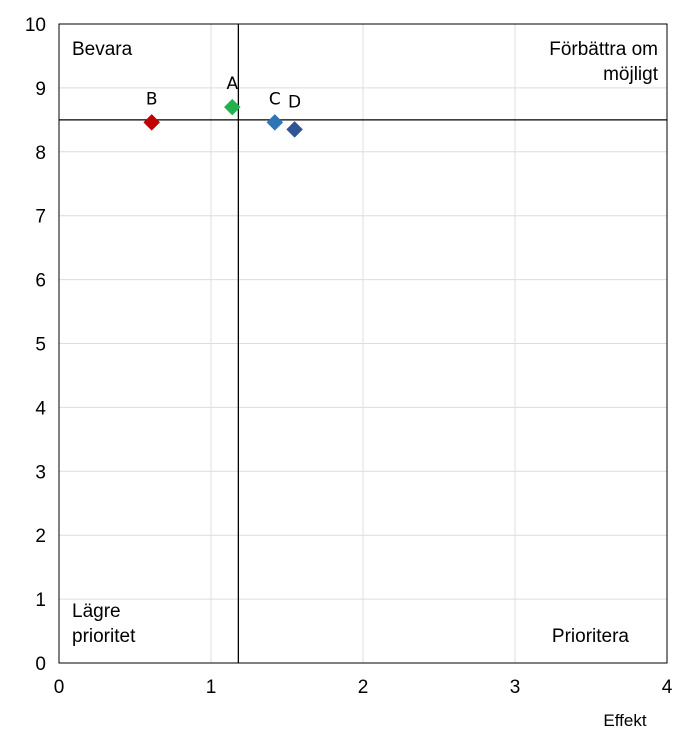 The height and width of the screenshot is (731, 675). I want to click on x-tick-label: 4, so click(667, 687).